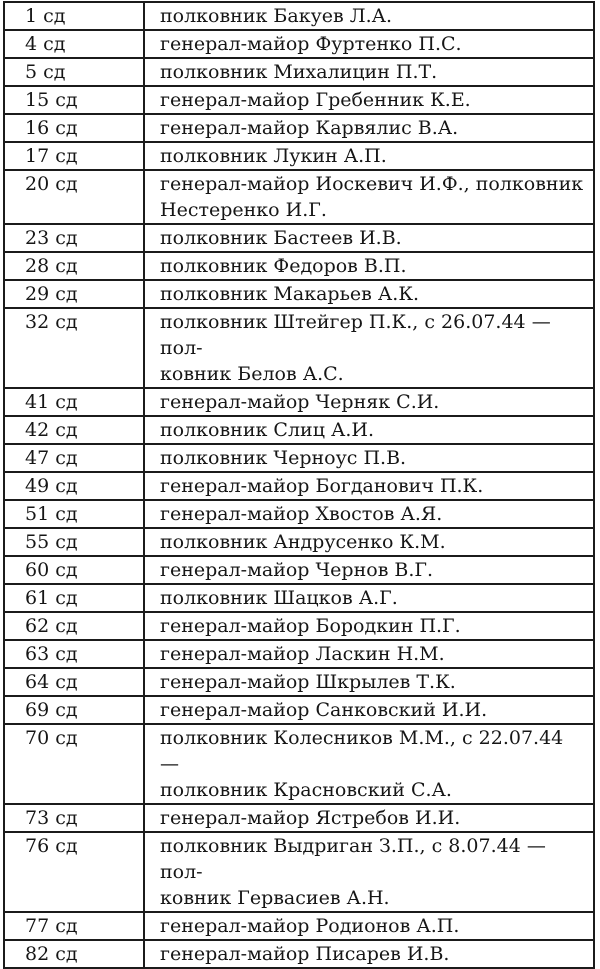  Describe the element at coordinates (369, 514) in the screenshot. I see `commander-cell: генерал-майор Хвостов А.Я.` at that location.